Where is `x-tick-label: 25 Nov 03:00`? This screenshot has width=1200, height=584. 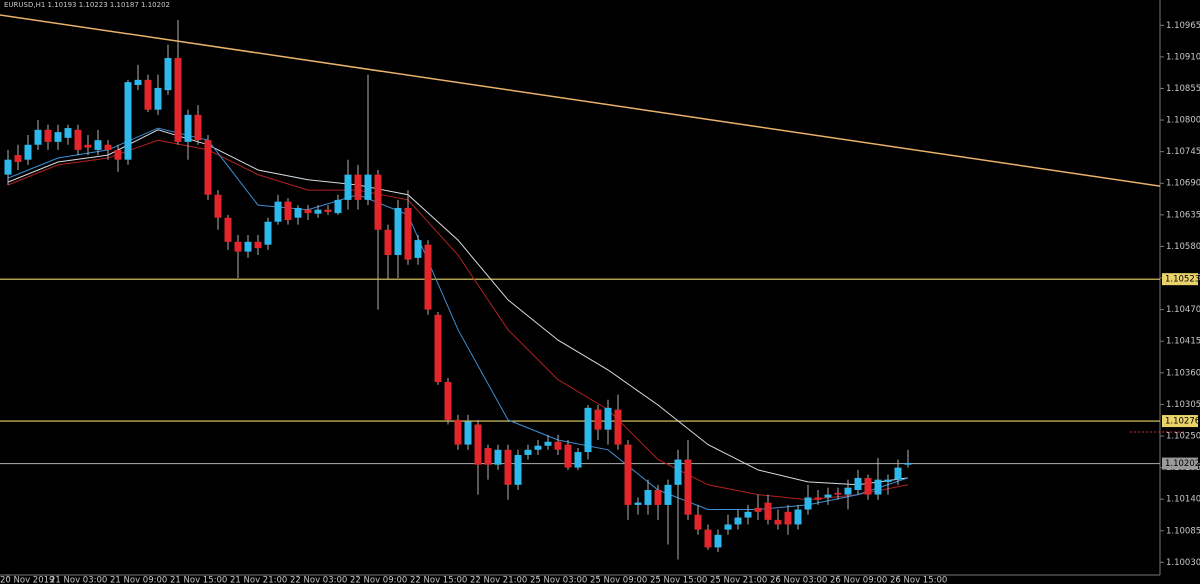
x-tick-label: 25 Nov 03:00 is located at coordinates (558, 580).